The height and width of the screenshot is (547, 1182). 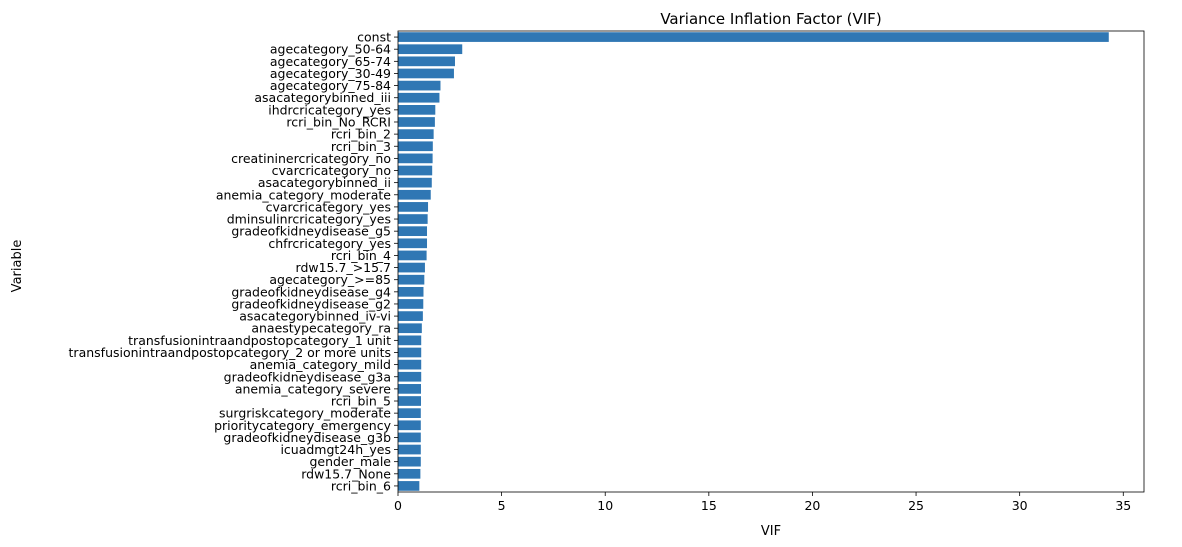 What do you see at coordinates (343, 267) in the screenshot?
I see `y-tick-label: rdw15.7_>15.7` at bounding box center [343, 267].